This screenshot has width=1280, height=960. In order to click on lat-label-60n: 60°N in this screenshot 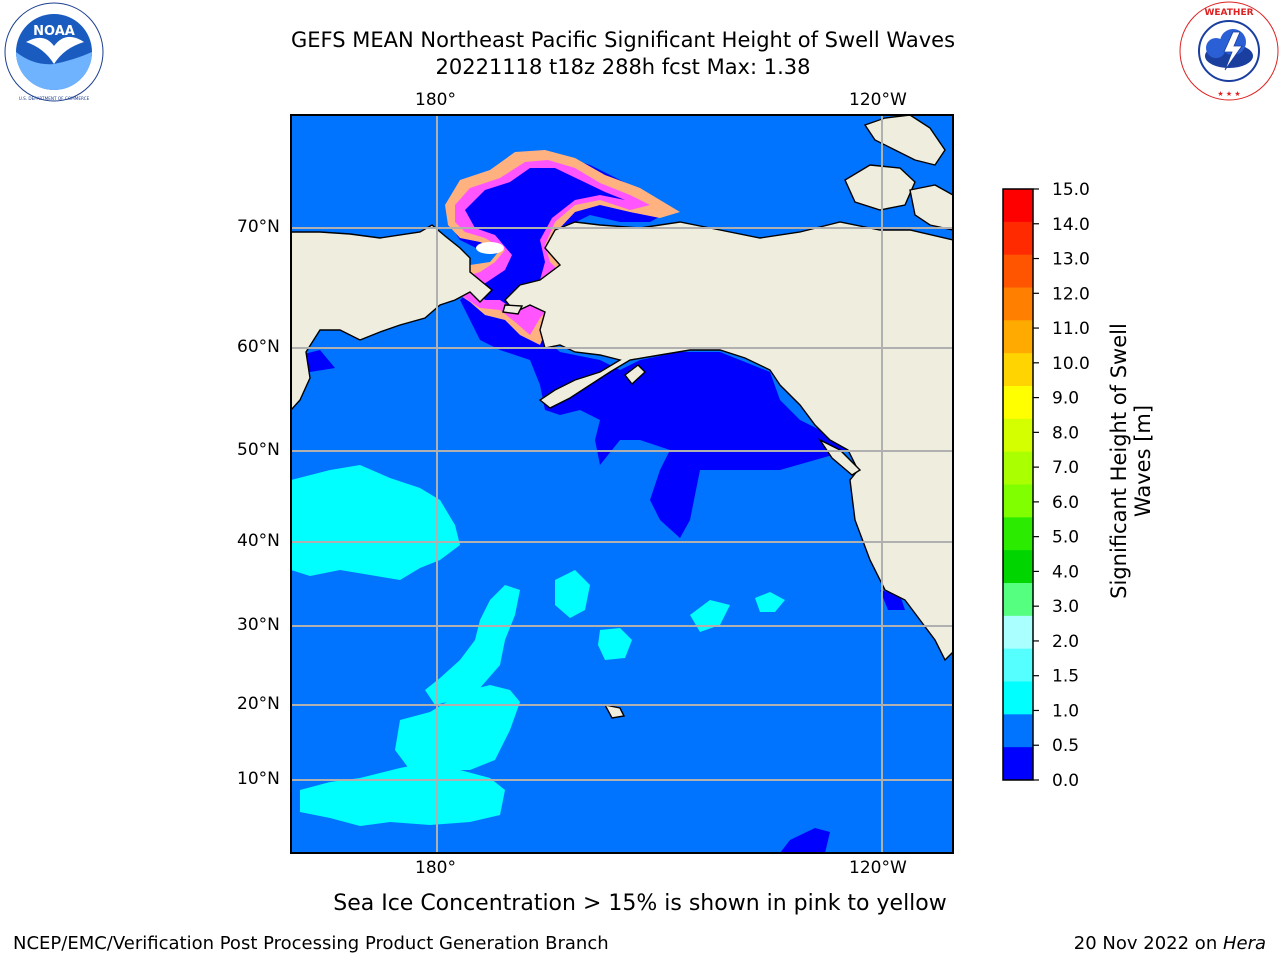, I will do `click(258, 347)`.